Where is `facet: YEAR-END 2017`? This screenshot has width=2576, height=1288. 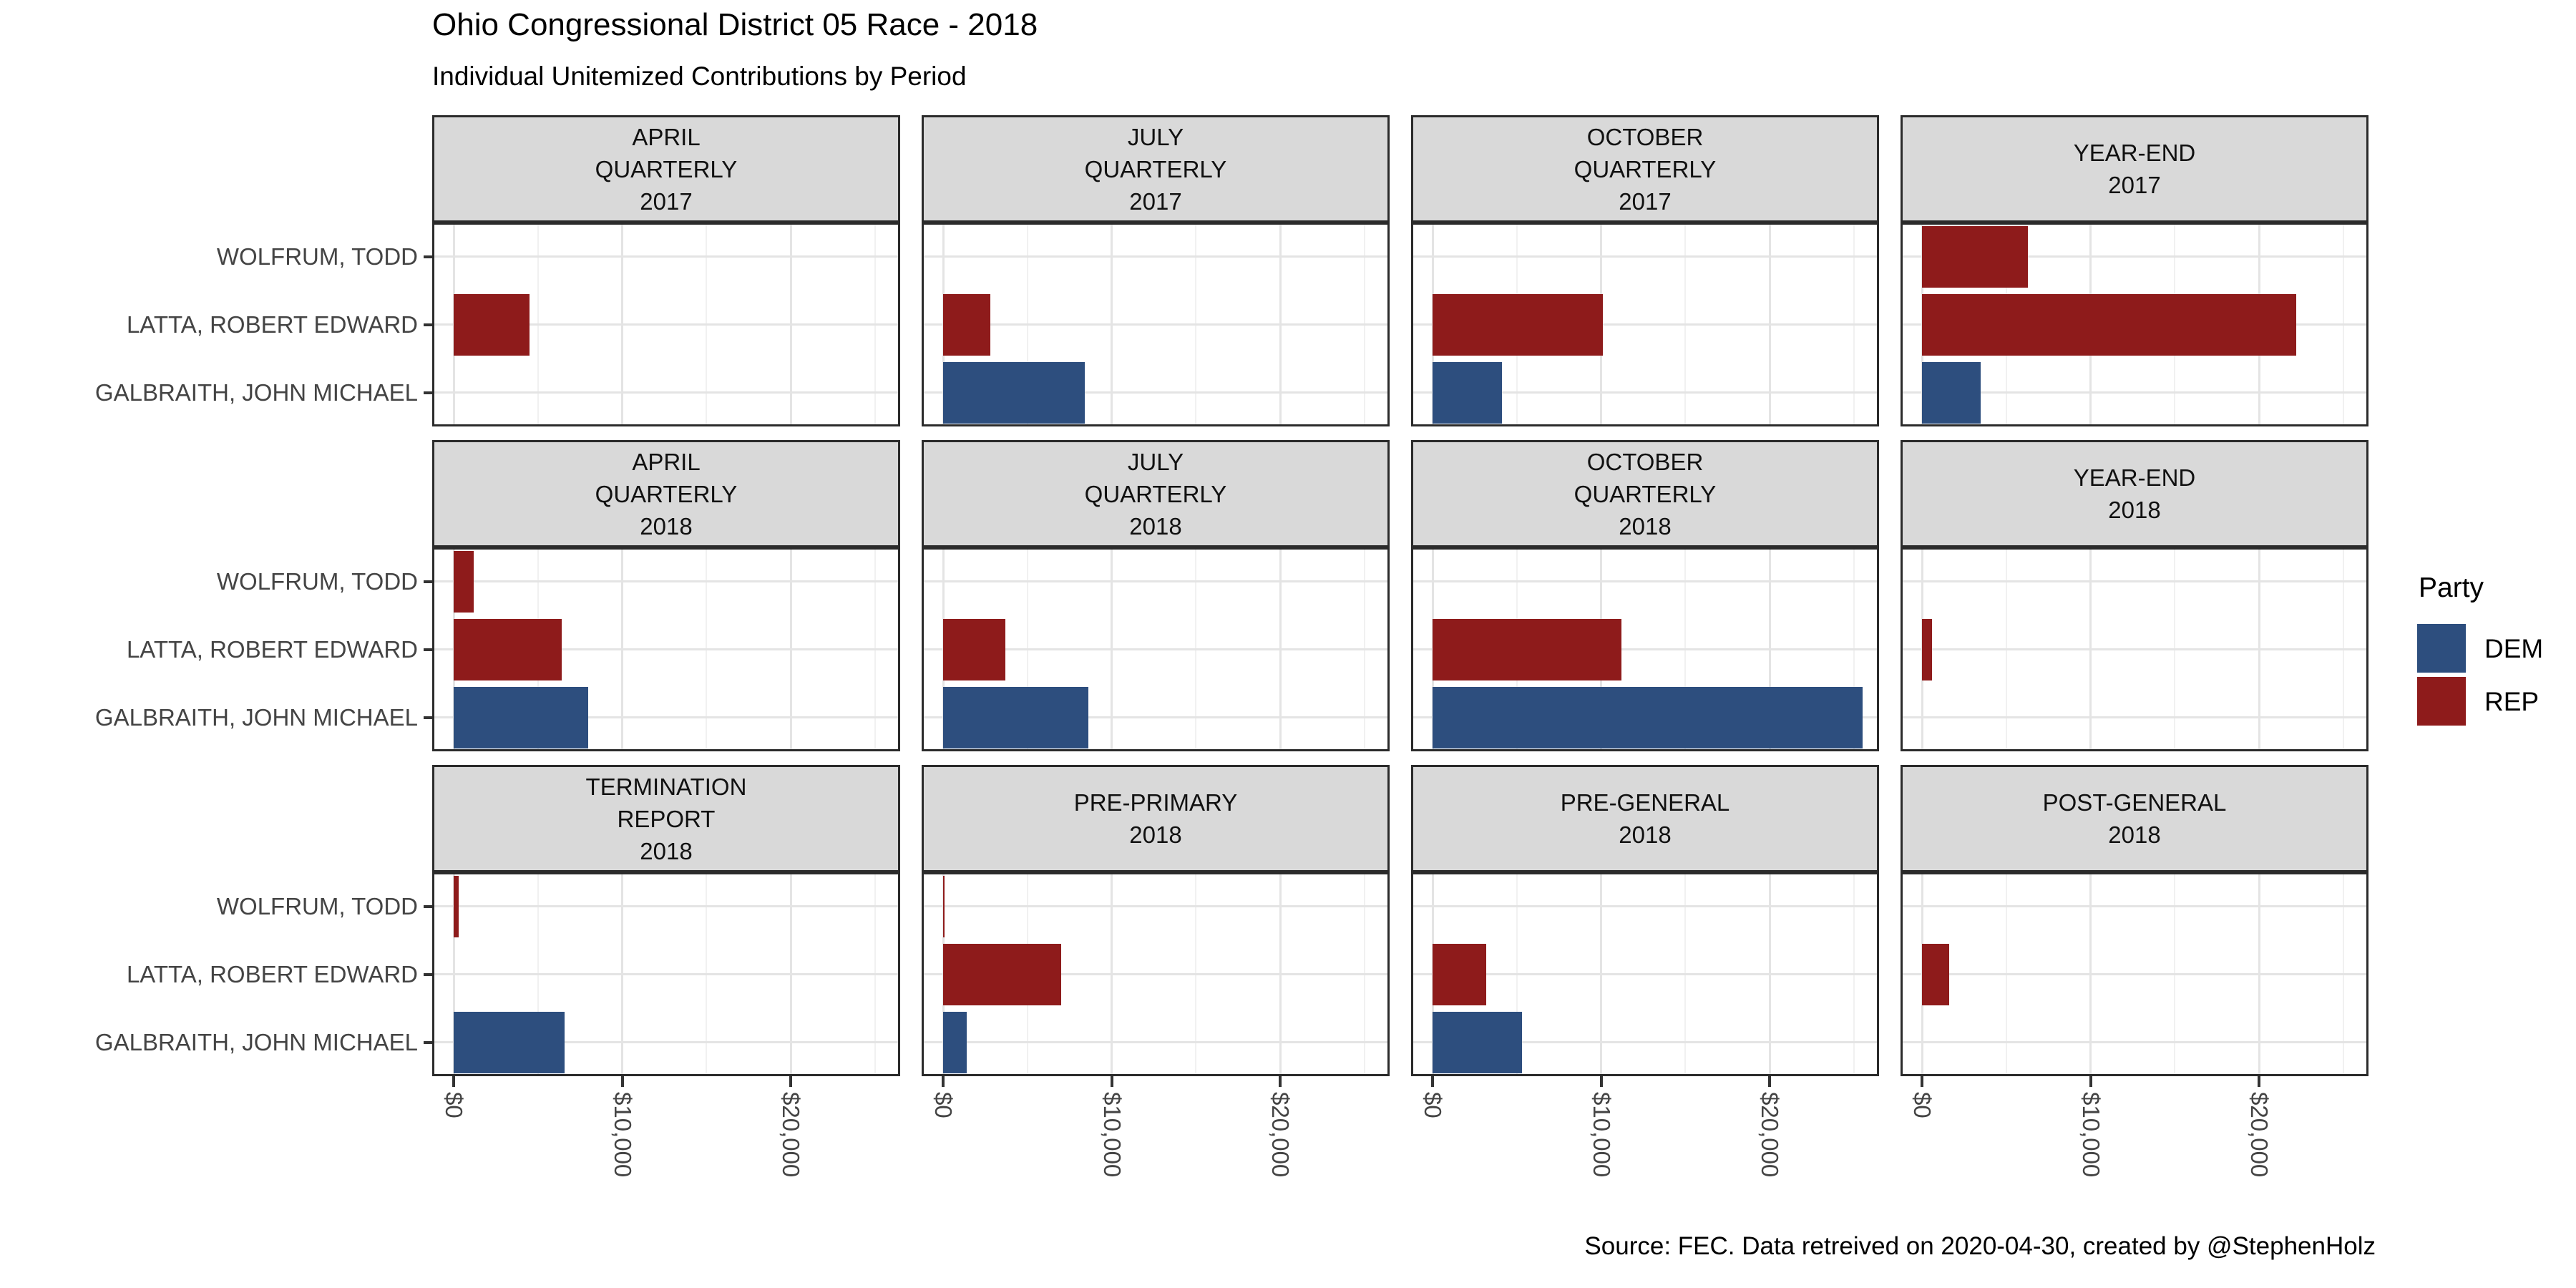 facet: YEAR-END 2017 is located at coordinates (2134, 270).